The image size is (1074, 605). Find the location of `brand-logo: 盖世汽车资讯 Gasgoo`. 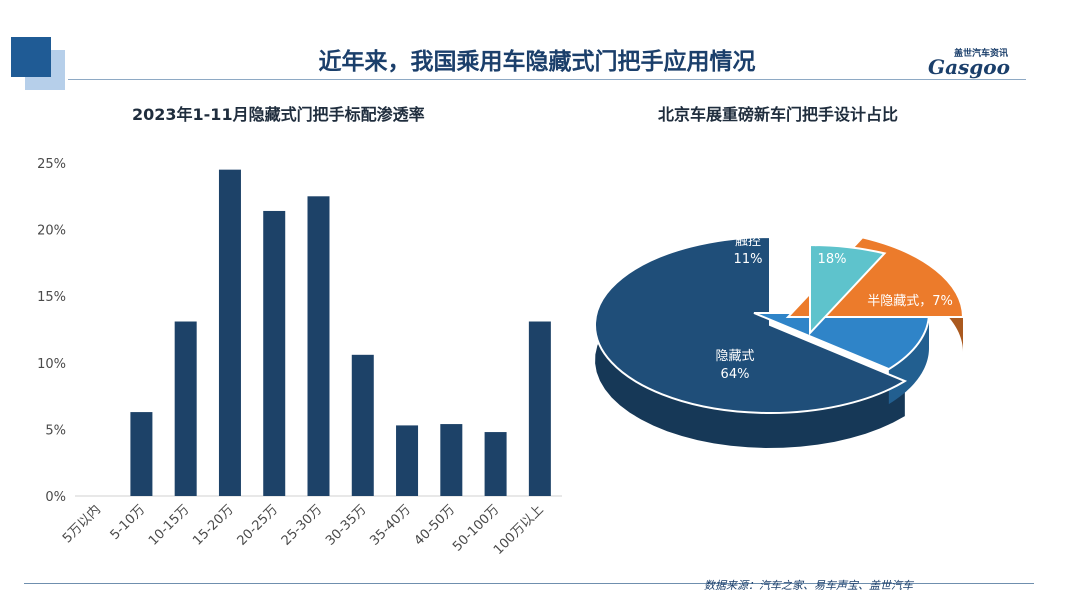

brand-logo: 盖世汽车资讯 Gasgoo is located at coordinates (979, 63).